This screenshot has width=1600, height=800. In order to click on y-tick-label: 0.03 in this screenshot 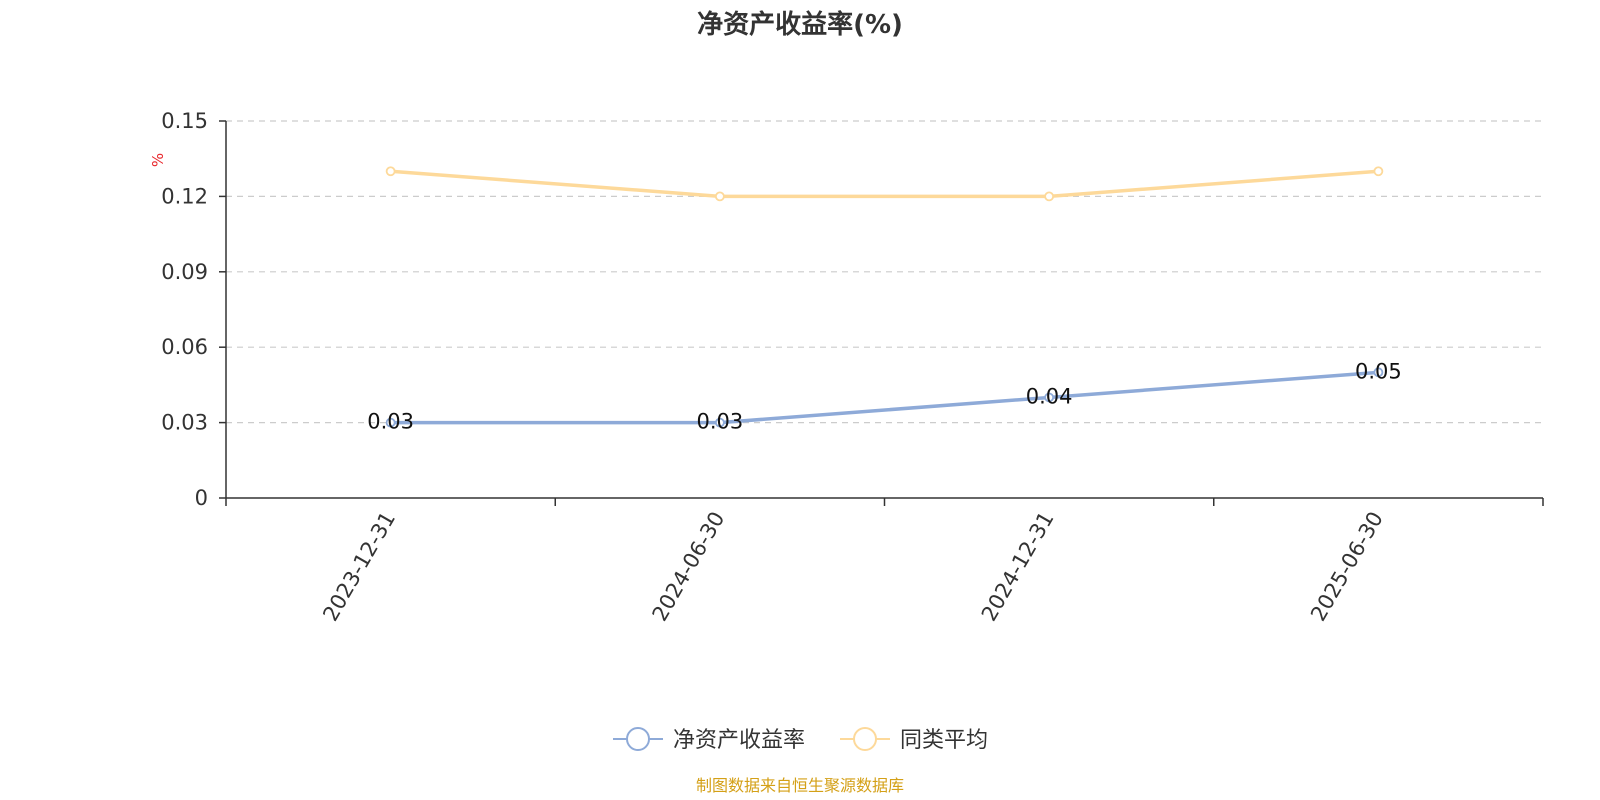, I will do `click(184, 423)`.